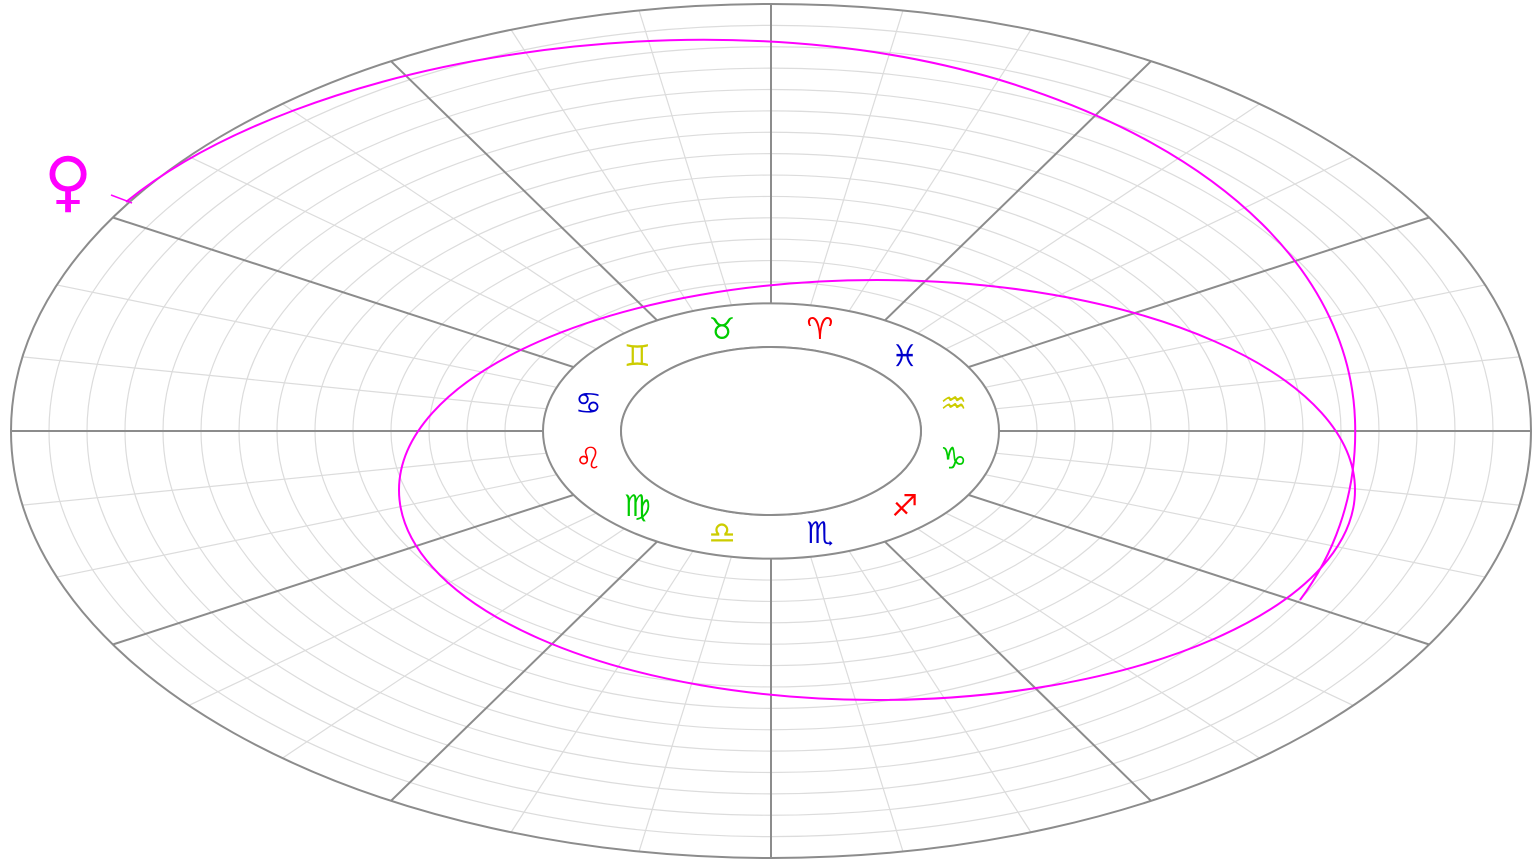 The width and height of the screenshot is (1540, 863). What do you see at coordinates (819, 329) in the screenshot?
I see `aries-icon: ♈` at bounding box center [819, 329].